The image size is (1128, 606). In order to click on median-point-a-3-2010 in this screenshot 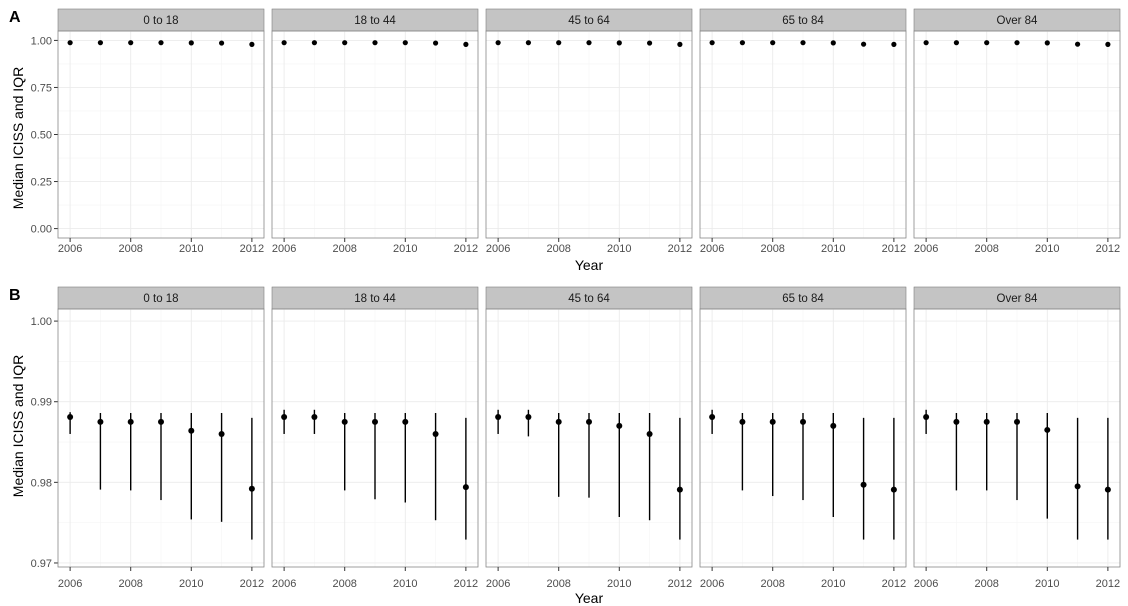, I will do `click(619, 43)`.